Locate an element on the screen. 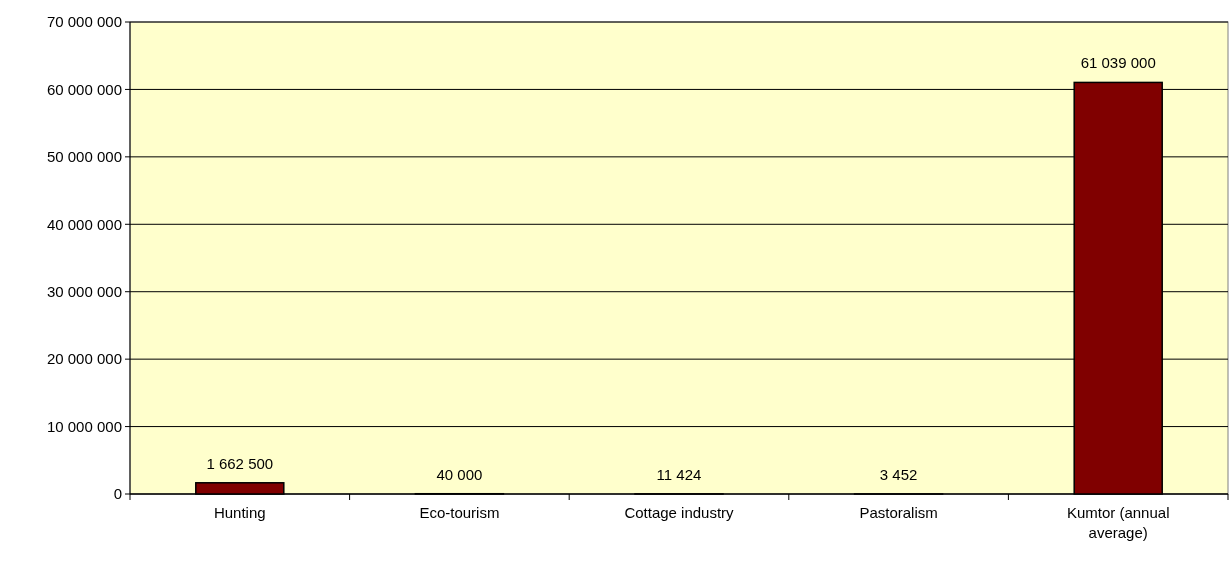  data-label: 3 452 is located at coordinates (898, 474).